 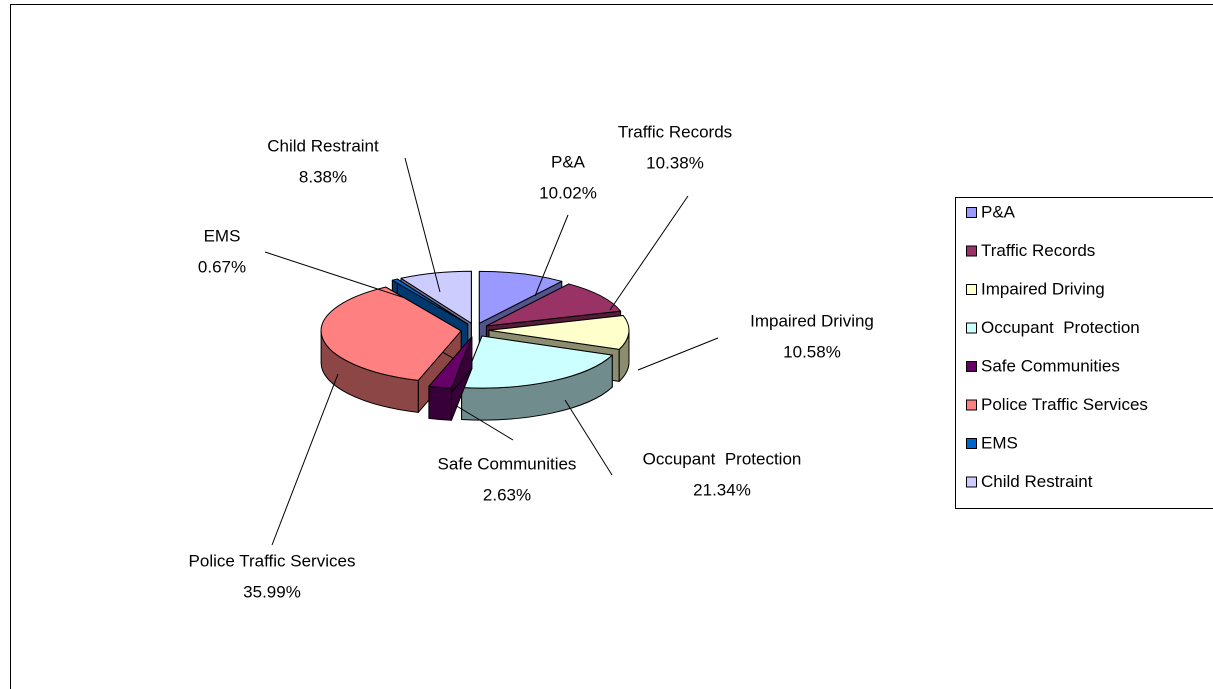 What do you see at coordinates (812, 320) in the screenshot?
I see `data-label-name: Impaired Driving` at bounding box center [812, 320].